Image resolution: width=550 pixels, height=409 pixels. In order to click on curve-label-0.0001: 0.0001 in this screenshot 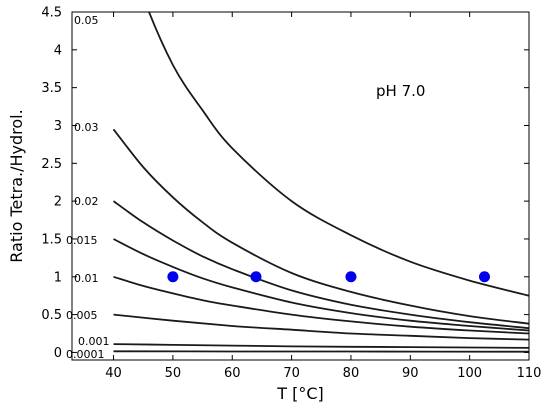, I will do `click(85, 354)`.